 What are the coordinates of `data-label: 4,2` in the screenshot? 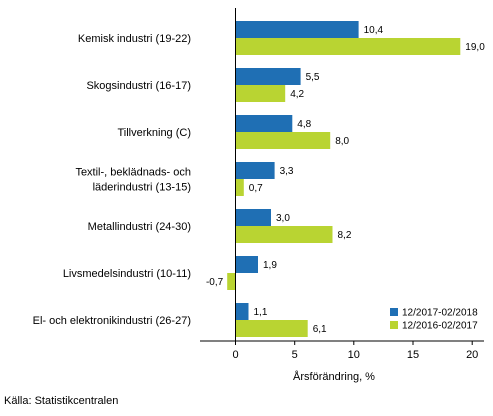 It's located at (297, 94).